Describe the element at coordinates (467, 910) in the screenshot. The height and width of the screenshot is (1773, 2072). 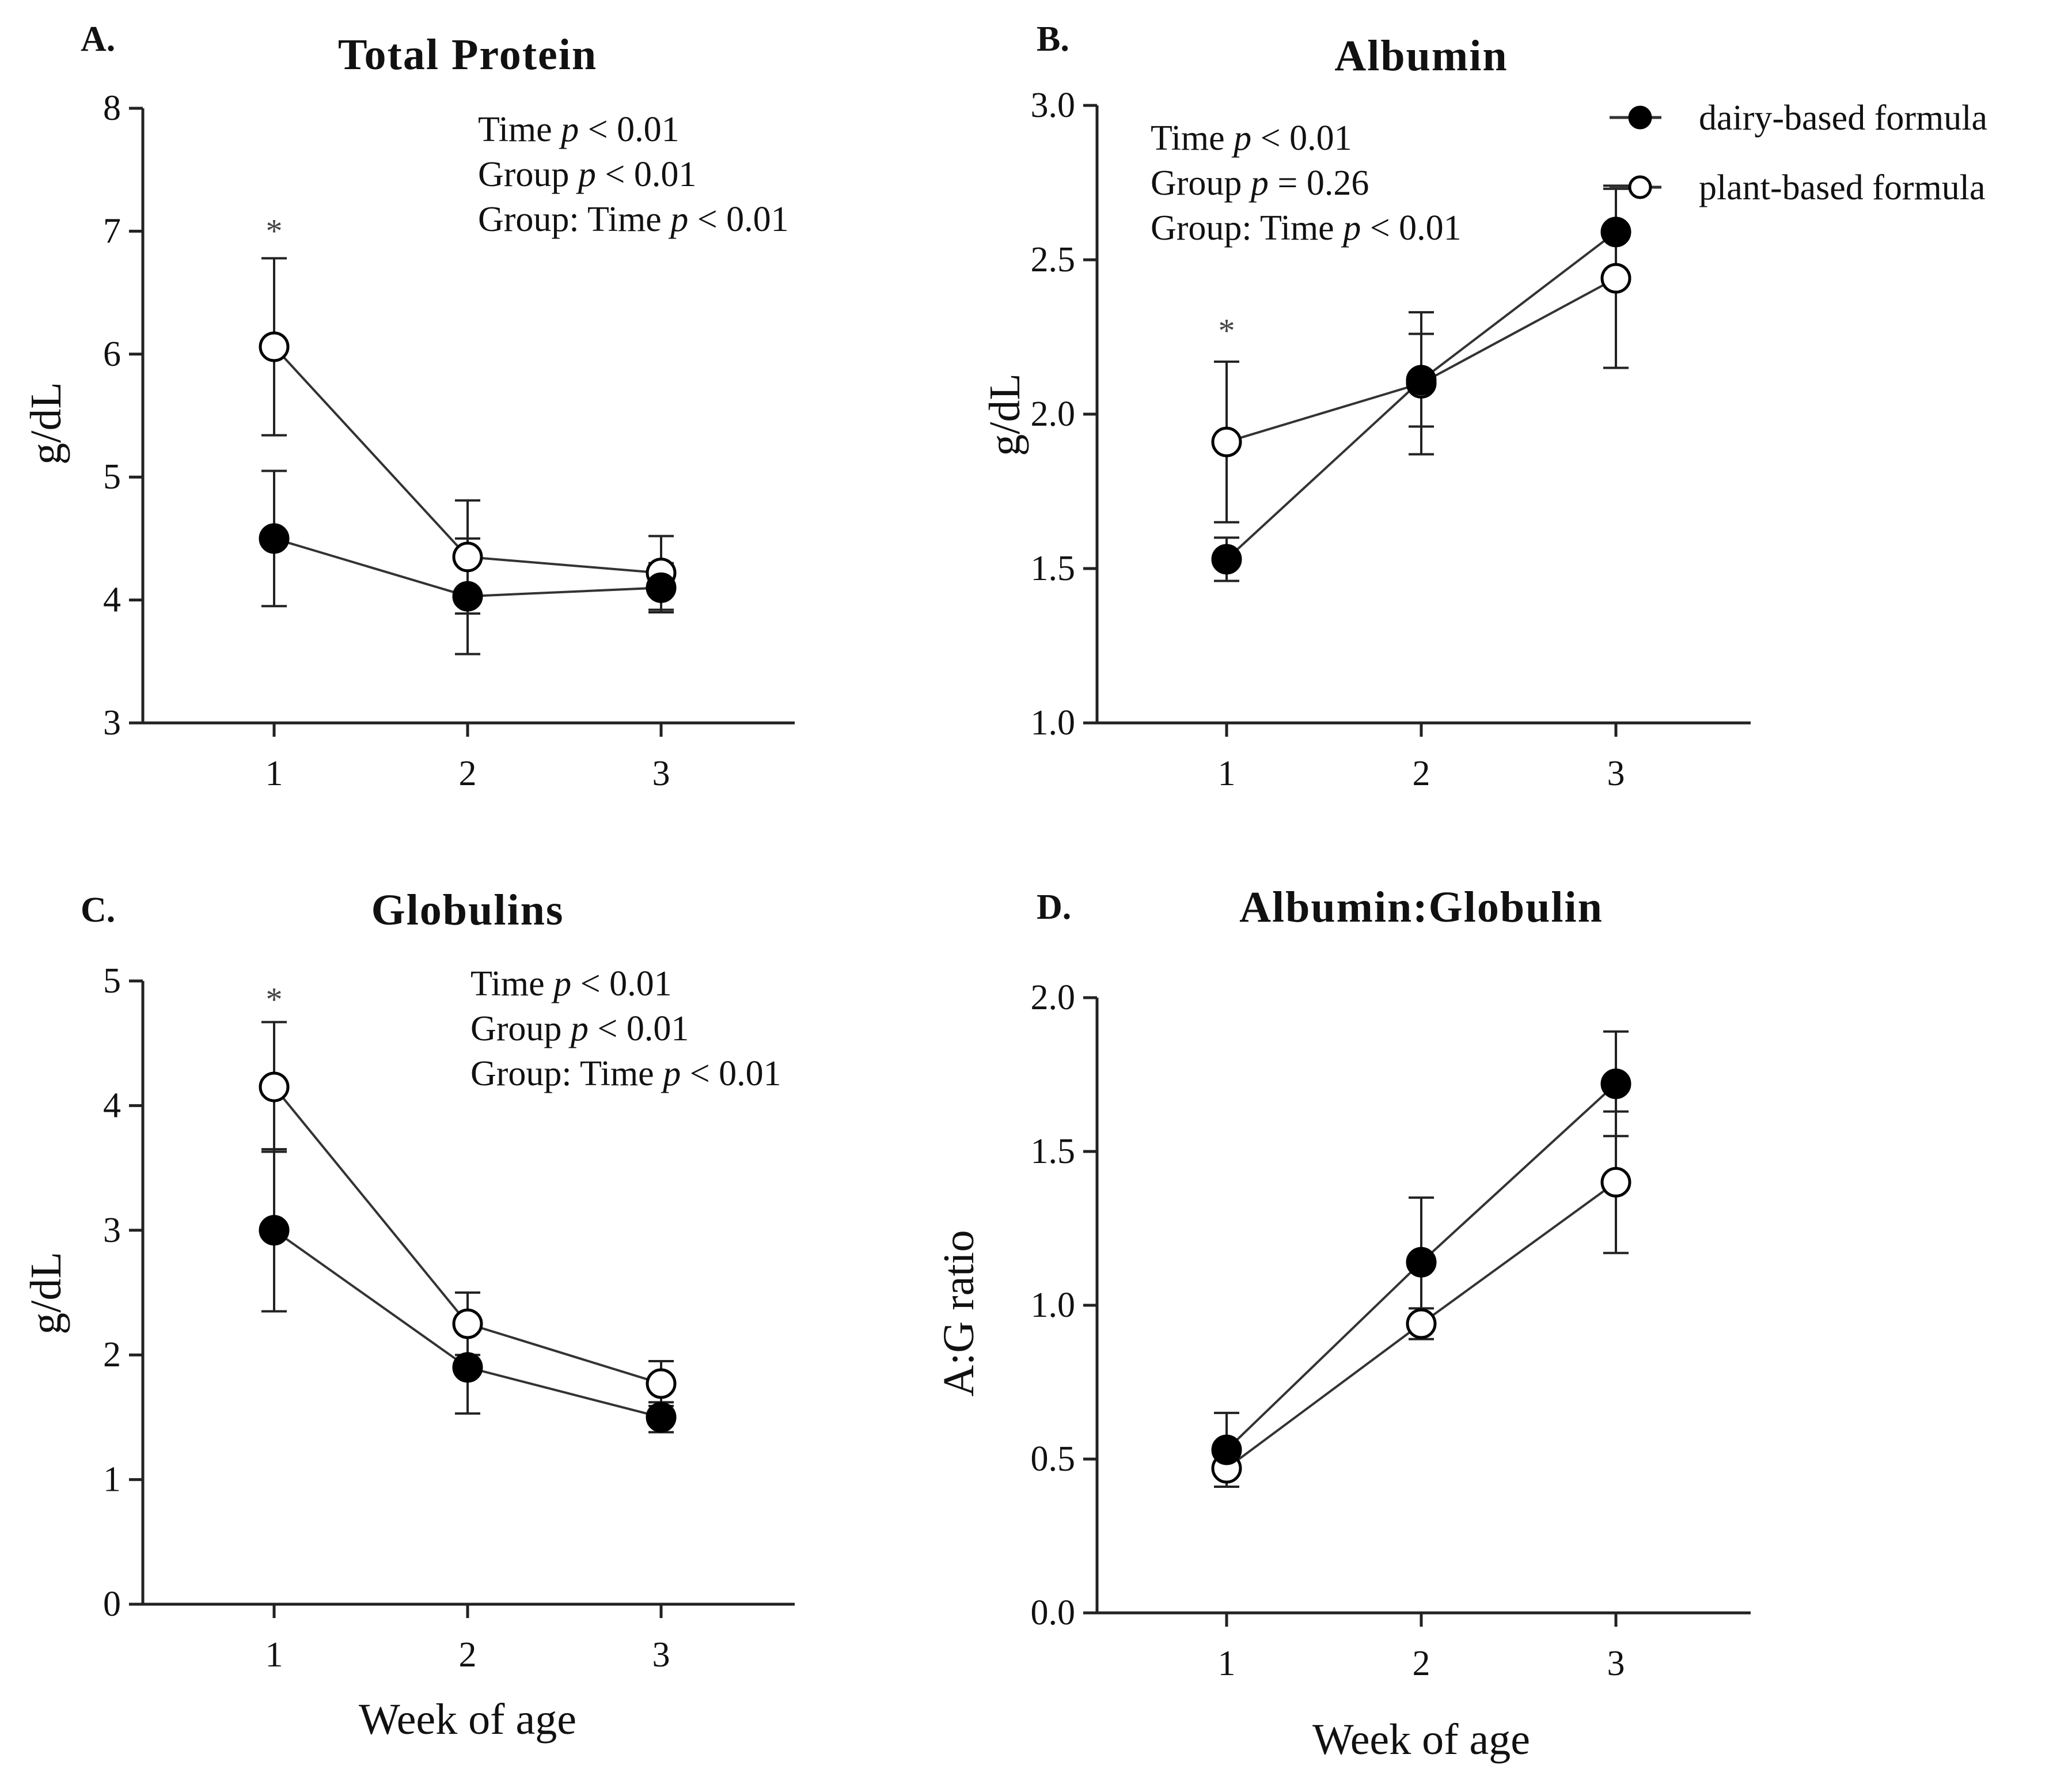
I see `panel-title: Globulins` at that location.